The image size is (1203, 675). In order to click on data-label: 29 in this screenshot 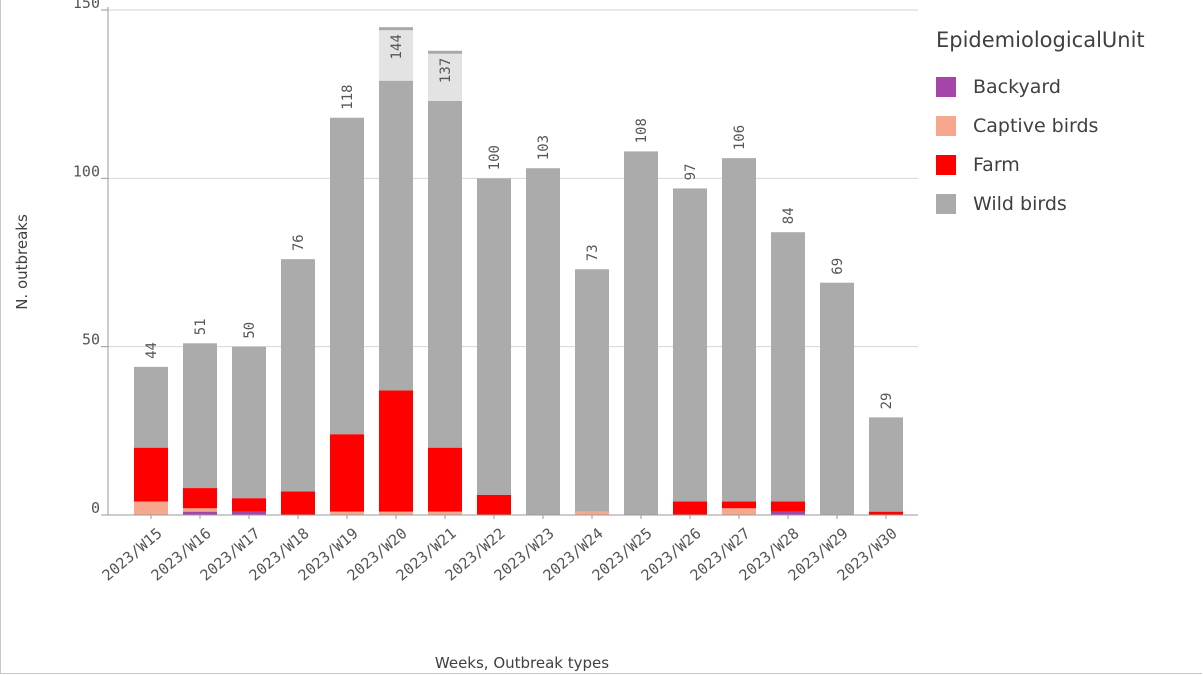, I will do `click(887, 401)`.